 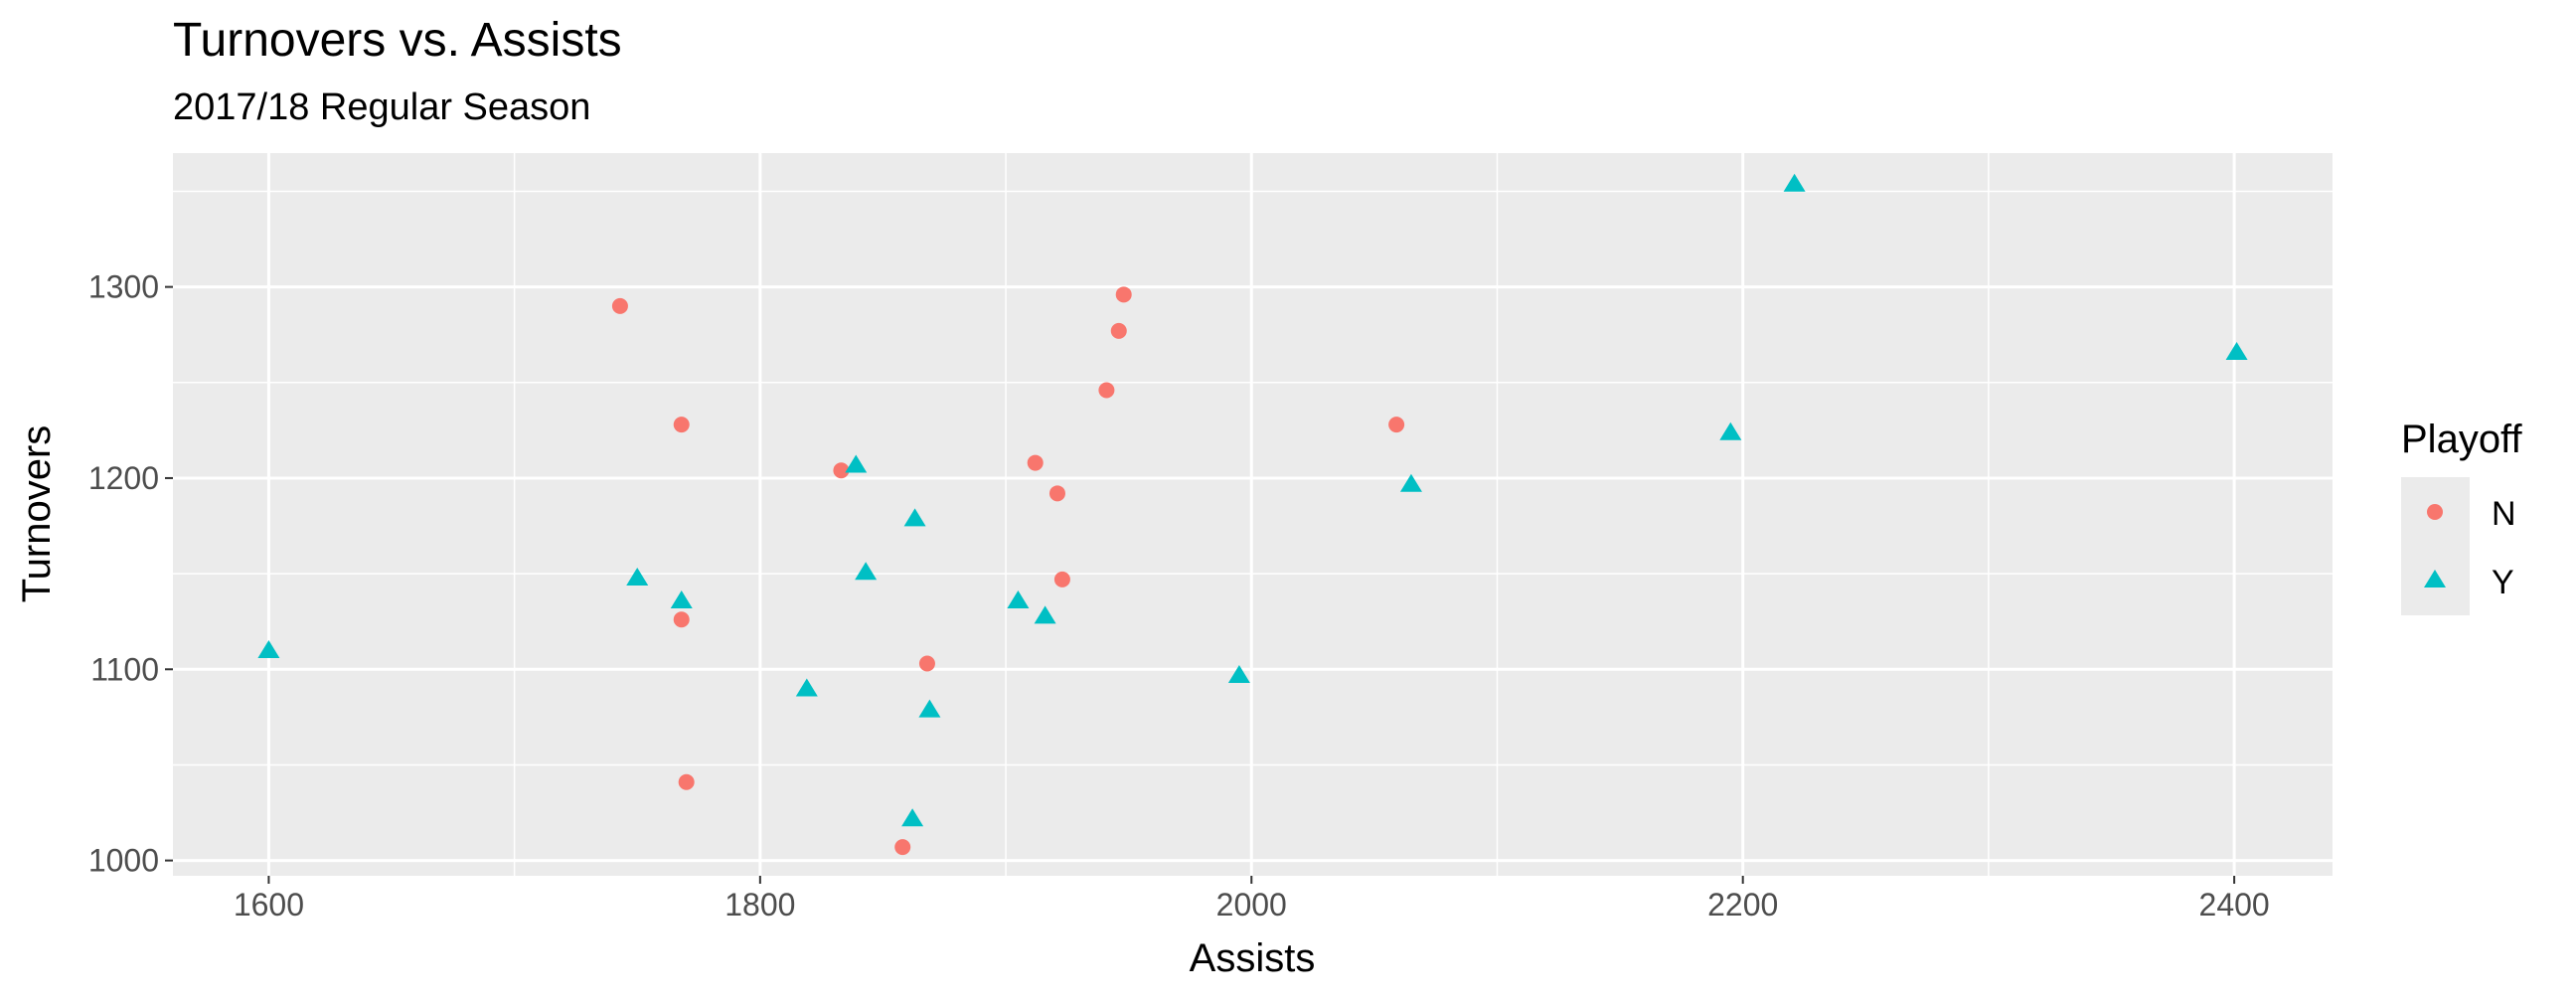 I want to click on y-tick-label: 1200, so click(x=123, y=478).